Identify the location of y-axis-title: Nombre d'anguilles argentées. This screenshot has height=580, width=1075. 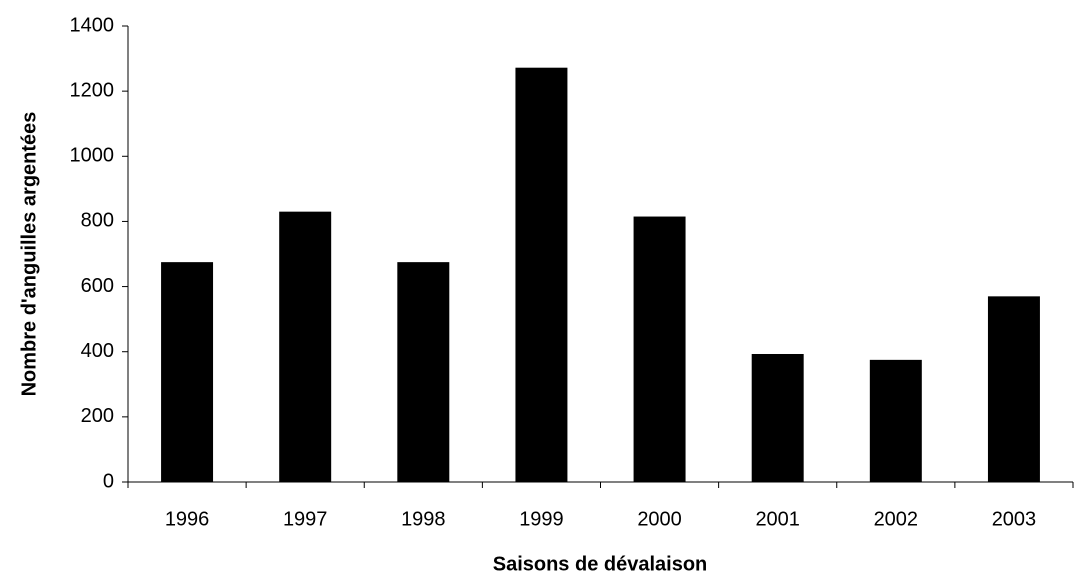
(29, 254).